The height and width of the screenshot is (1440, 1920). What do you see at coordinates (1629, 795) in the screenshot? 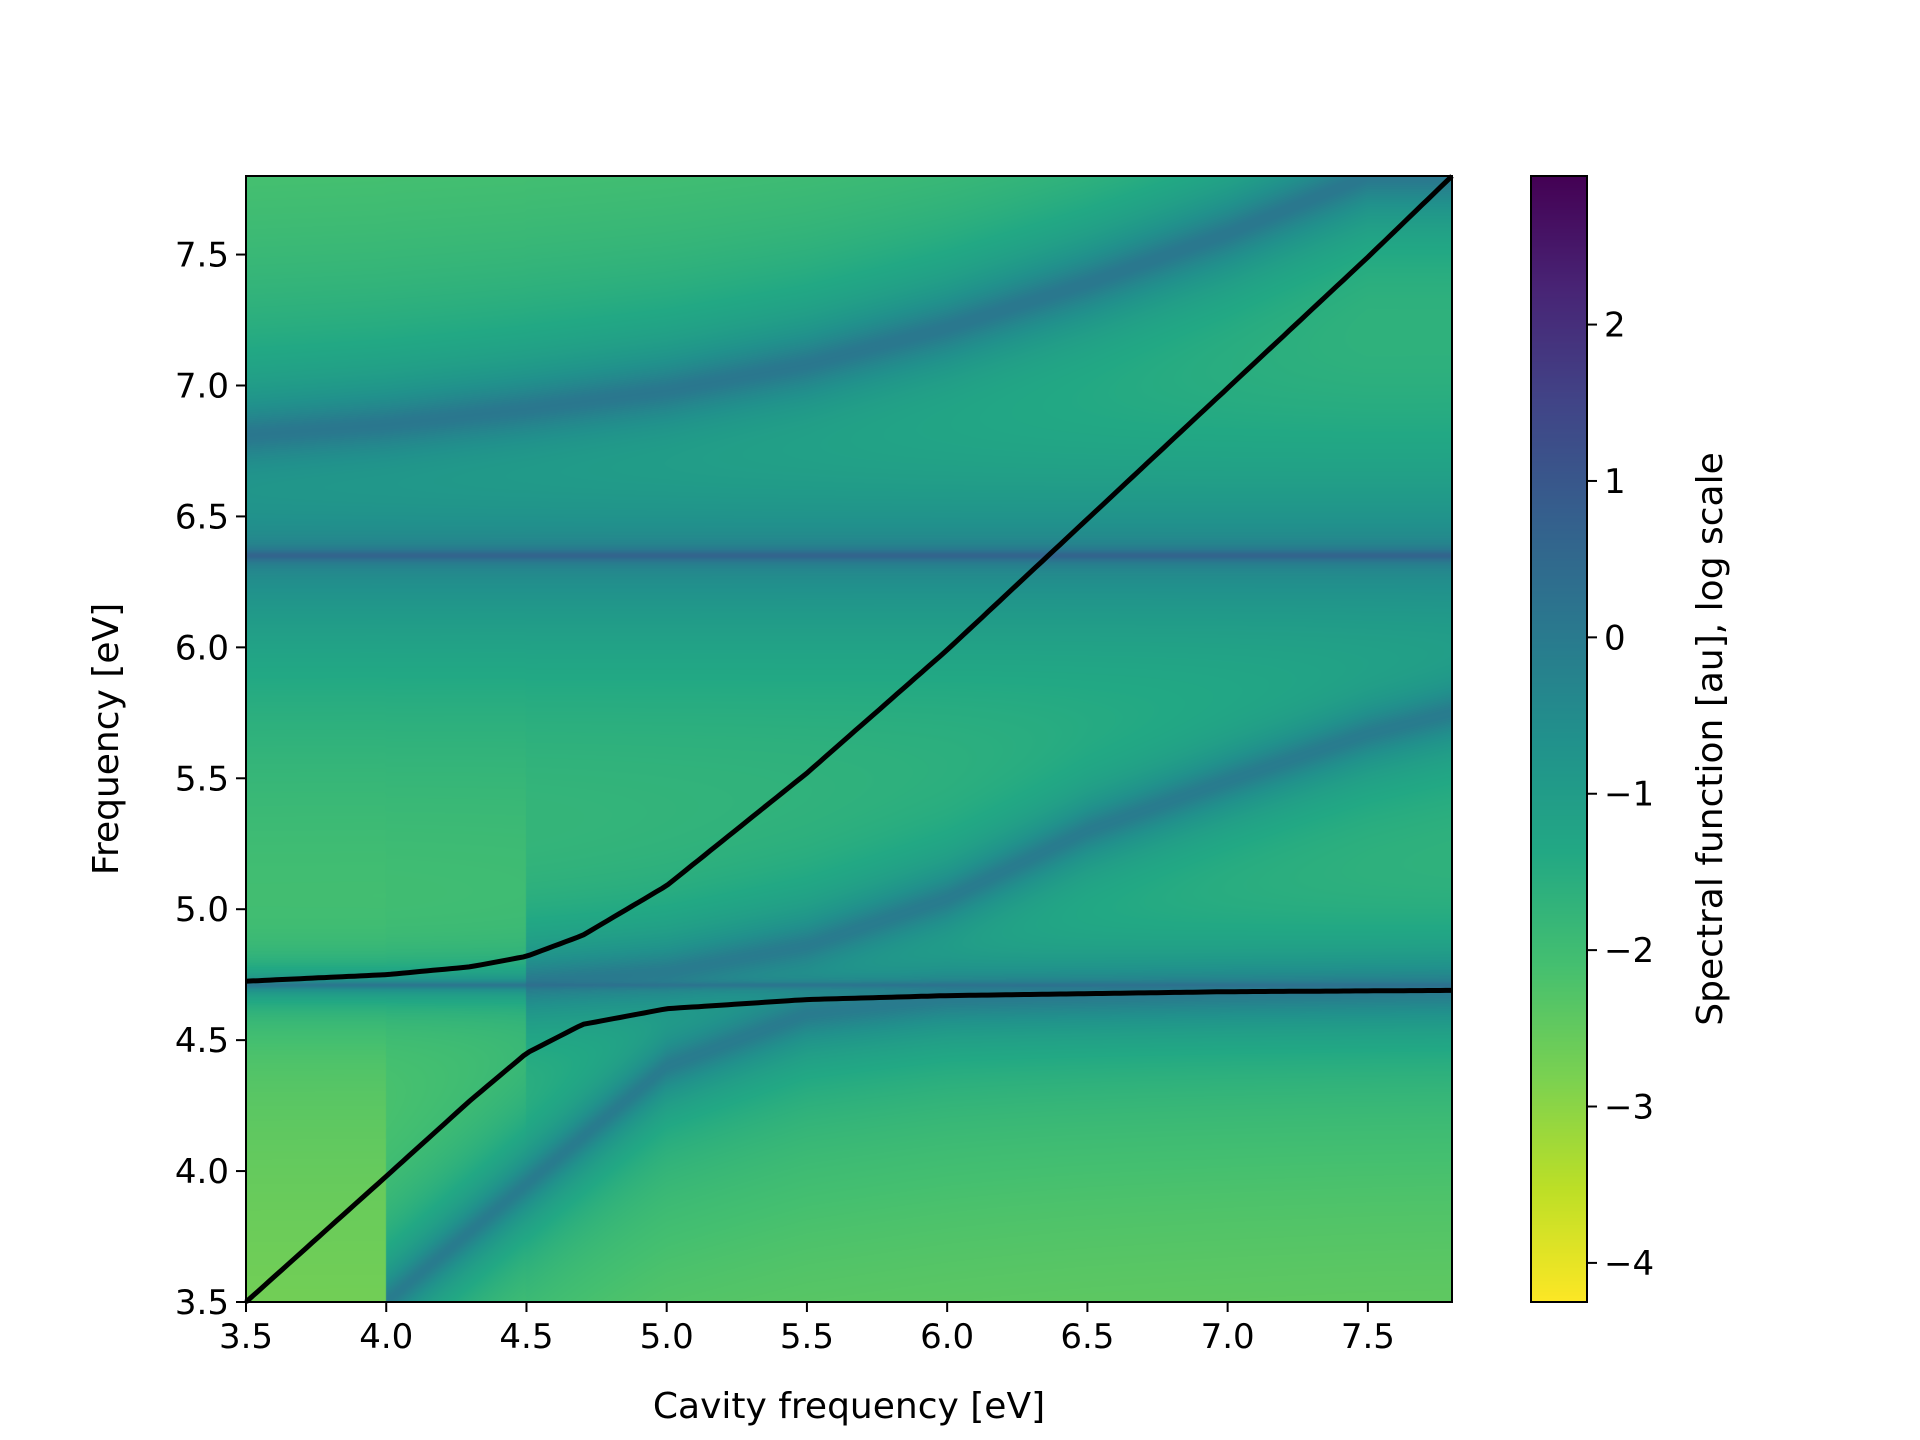
I see `colorbar-tick-label: −1` at bounding box center [1629, 795].